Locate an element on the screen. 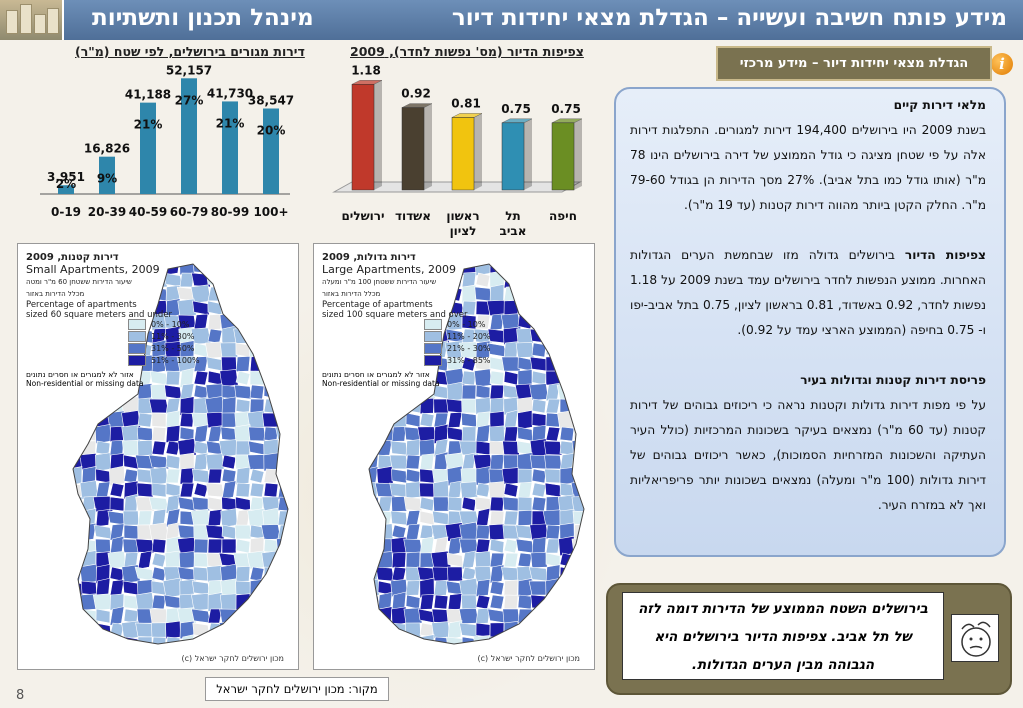 This screenshot has width=1023, height=708. info-tab: הגדלת מצאי יחידות דיור – מידע מרכזי is located at coordinates (854, 63).